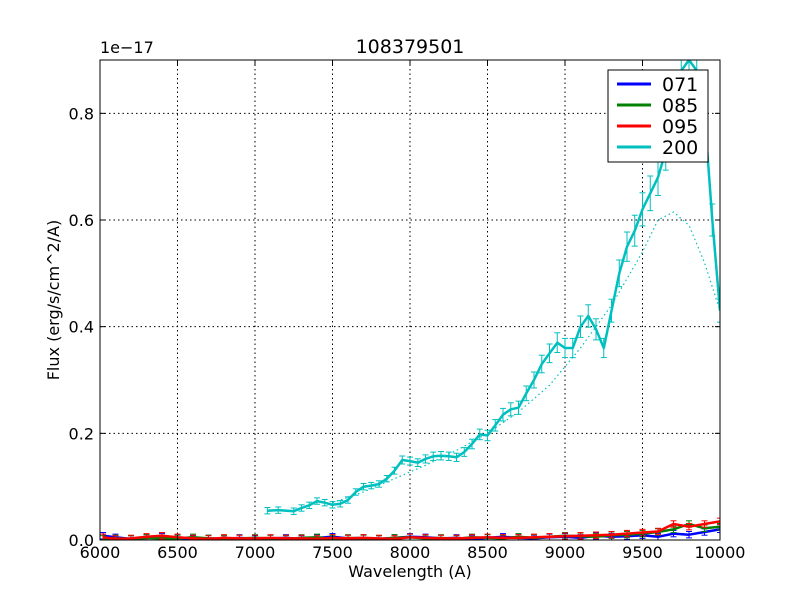  Describe the element at coordinates (177, 552) in the screenshot. I see `x-tick-label: 6500` at that location.